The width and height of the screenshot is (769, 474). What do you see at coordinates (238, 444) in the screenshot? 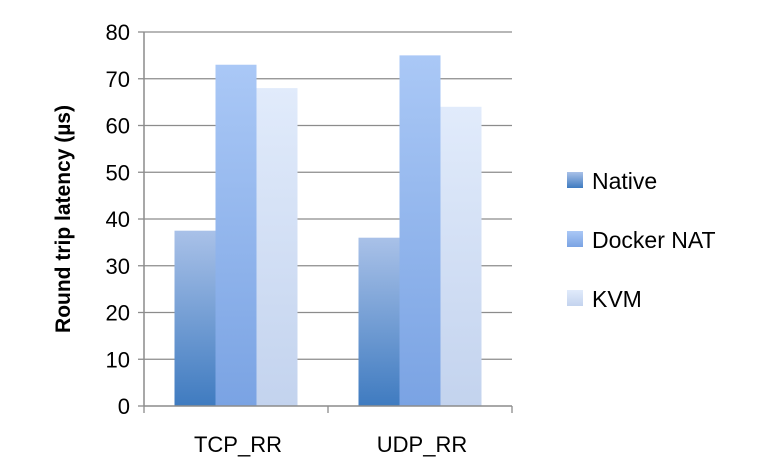
I see `x-tick-label: TCP_RR` at bounding box center [238, 444].